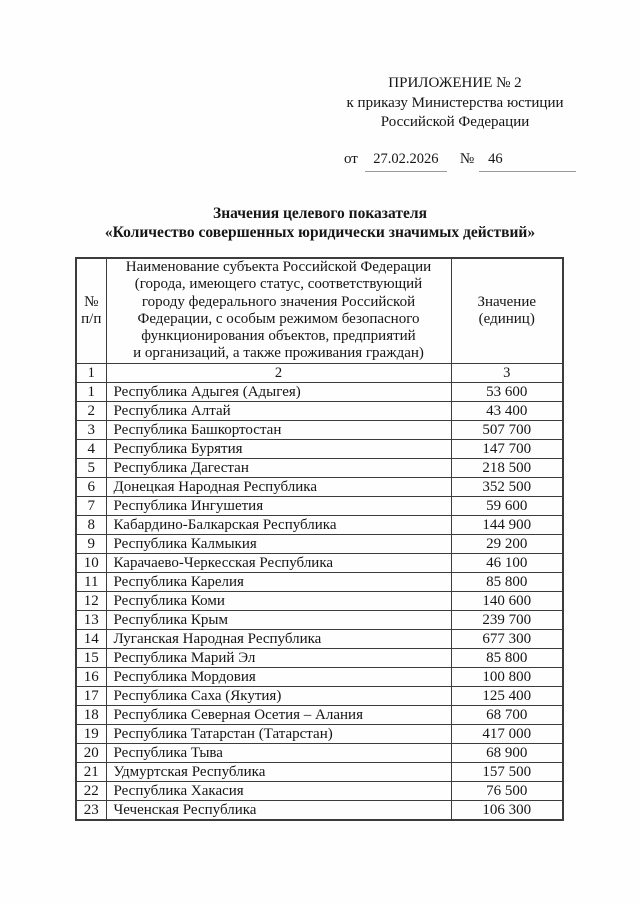 The height and width of the screenshot is (905, 640). I want to click on table-row: 23 Чеченская Республика 106 300, so click(319, 810).